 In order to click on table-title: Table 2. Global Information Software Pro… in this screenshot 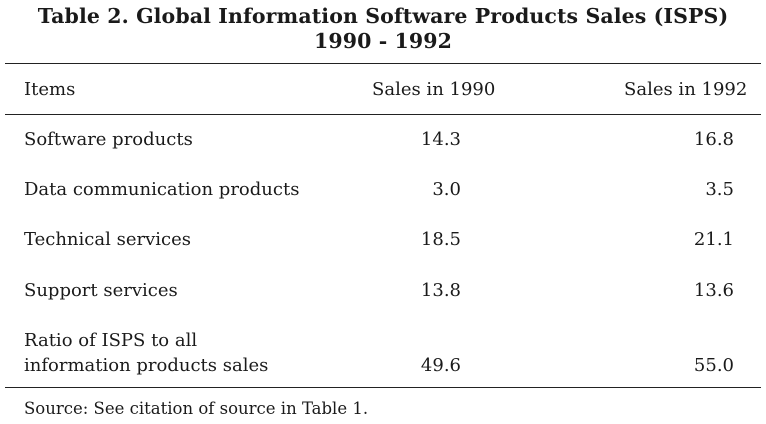, I will do `click(383, 29)`.